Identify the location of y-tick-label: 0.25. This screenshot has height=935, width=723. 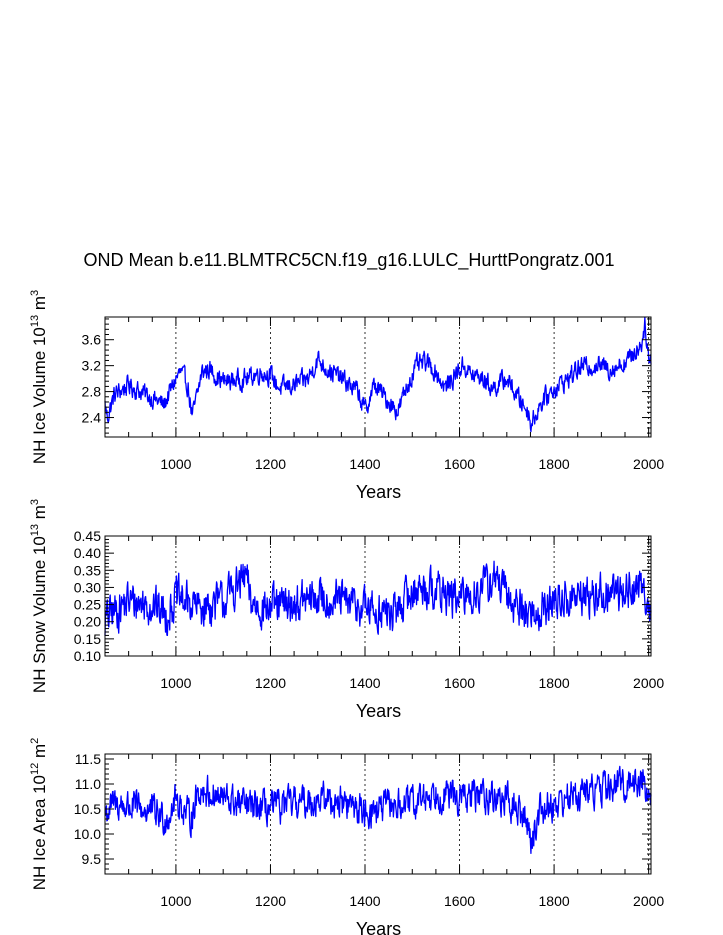
(87, 605).